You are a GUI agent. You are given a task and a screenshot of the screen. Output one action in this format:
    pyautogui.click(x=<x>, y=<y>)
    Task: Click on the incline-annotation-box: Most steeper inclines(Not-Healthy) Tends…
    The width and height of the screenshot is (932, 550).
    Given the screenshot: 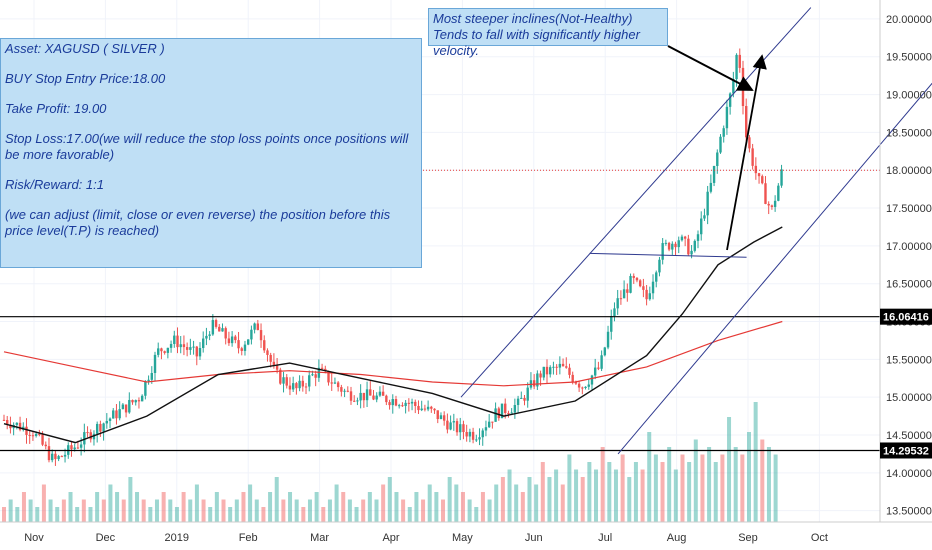 What is the action you would take?
    pyautogui.click(x=548, y=33)
    